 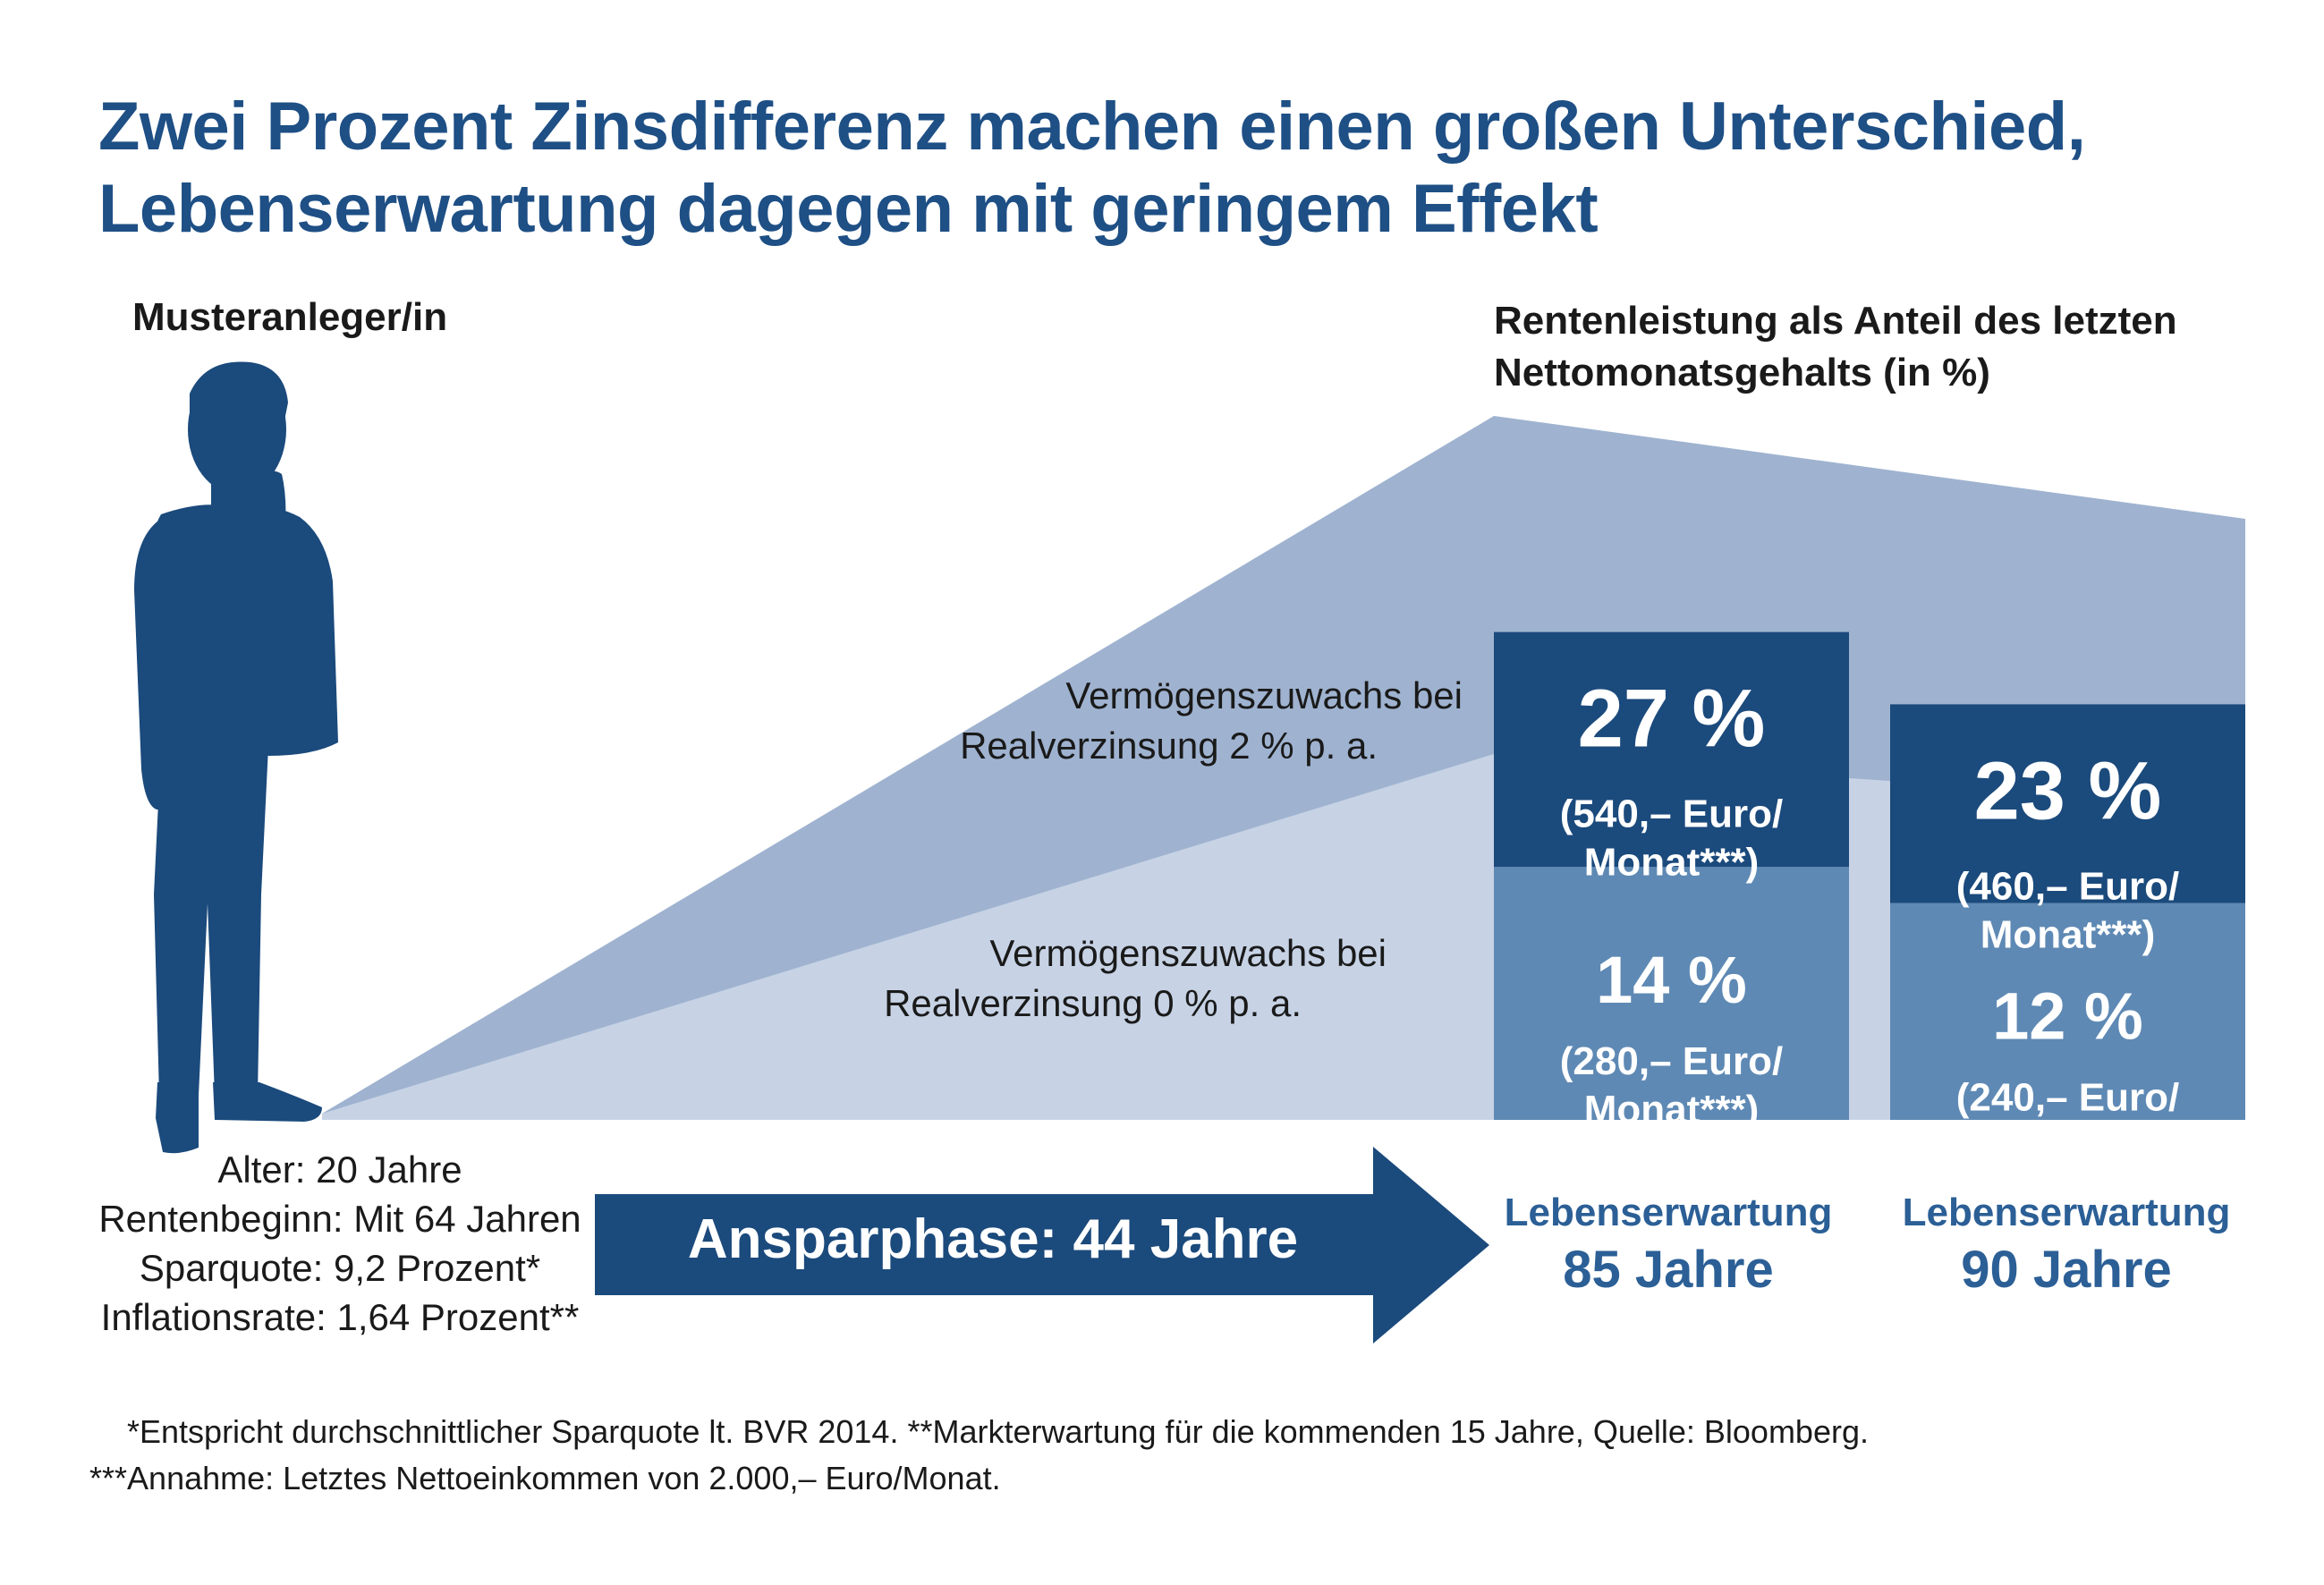 I want to click on bar-90-realverzinsung-0pct, so click(x=2068, y=1011).